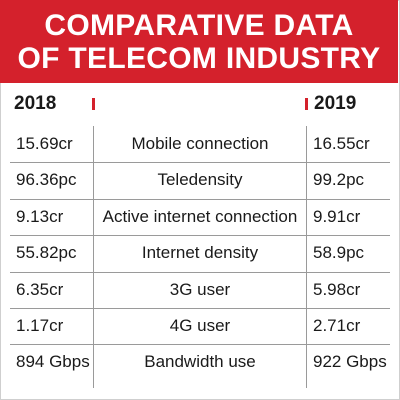 This screenshot has height=400, width=400. Describe the element at coordinates (337, 289) in the screenshot. I see `cell-2019: 5.98cr` at that location.